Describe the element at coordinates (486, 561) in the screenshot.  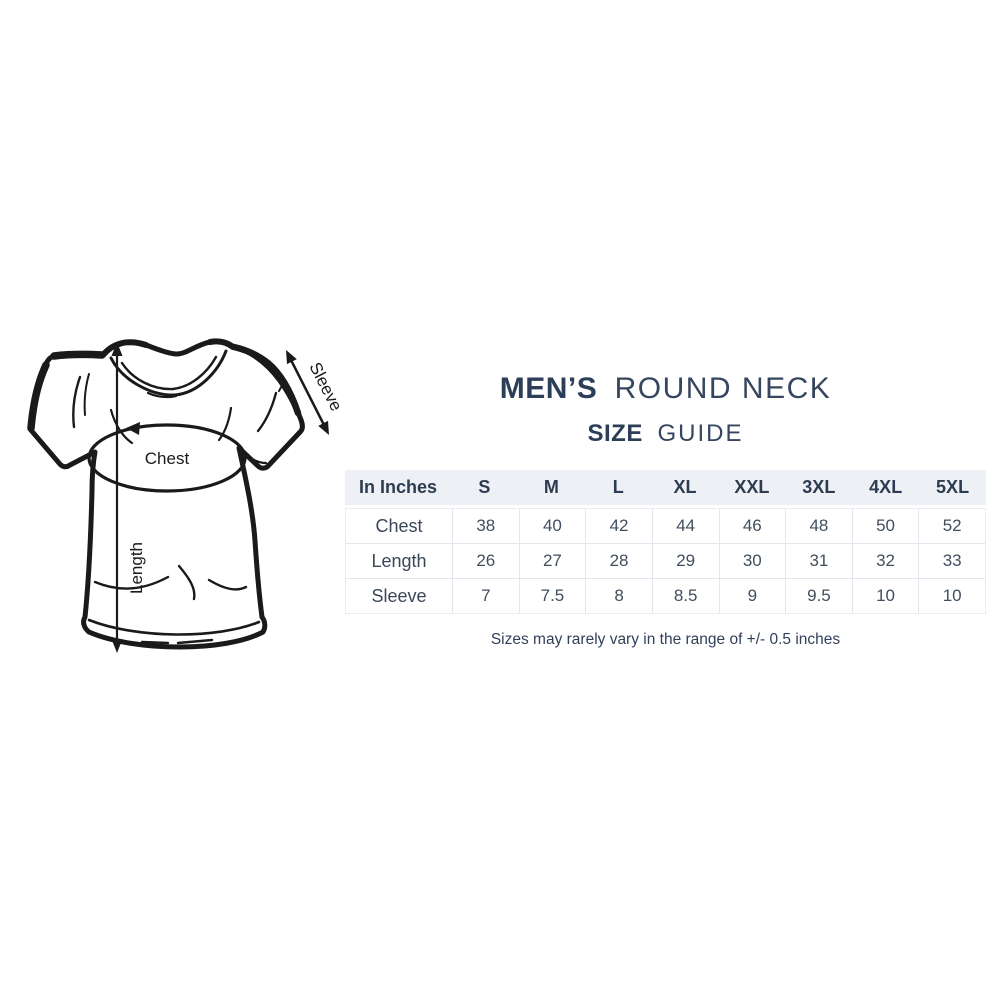
I see `length-value-s: 26` at that location.